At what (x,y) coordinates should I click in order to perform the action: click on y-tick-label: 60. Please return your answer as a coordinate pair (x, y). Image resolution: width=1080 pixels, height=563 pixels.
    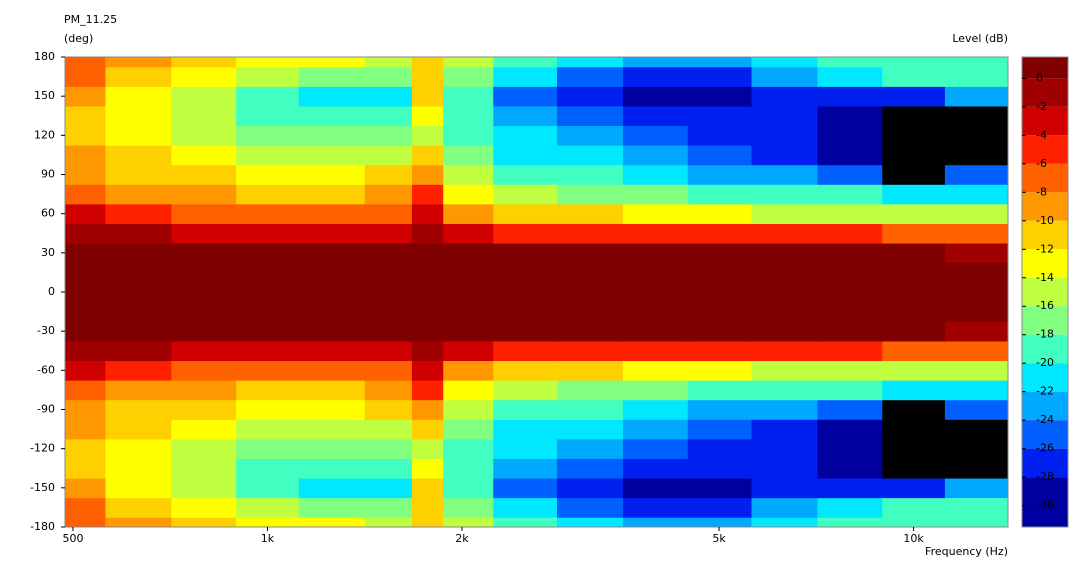
    Looking at the image, I should click on (48, 213).